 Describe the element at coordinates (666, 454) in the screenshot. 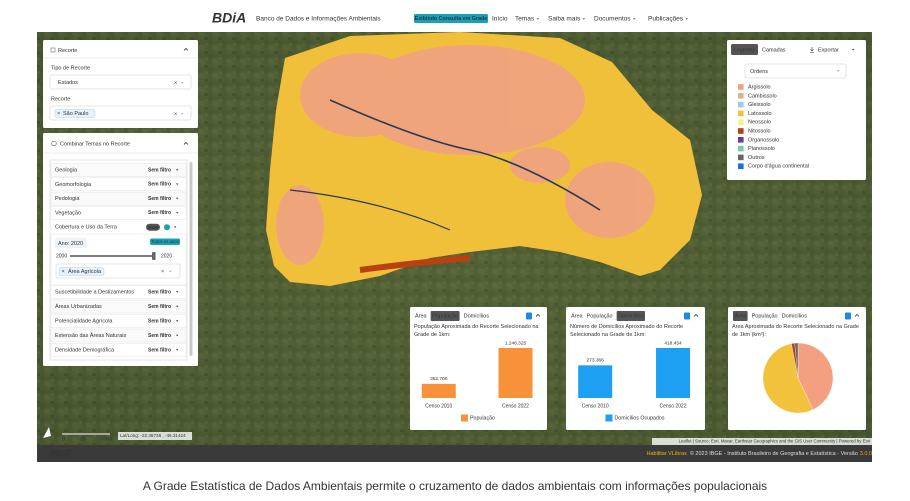

I see `vlibras-link: Habilitar VLibras` at that location.